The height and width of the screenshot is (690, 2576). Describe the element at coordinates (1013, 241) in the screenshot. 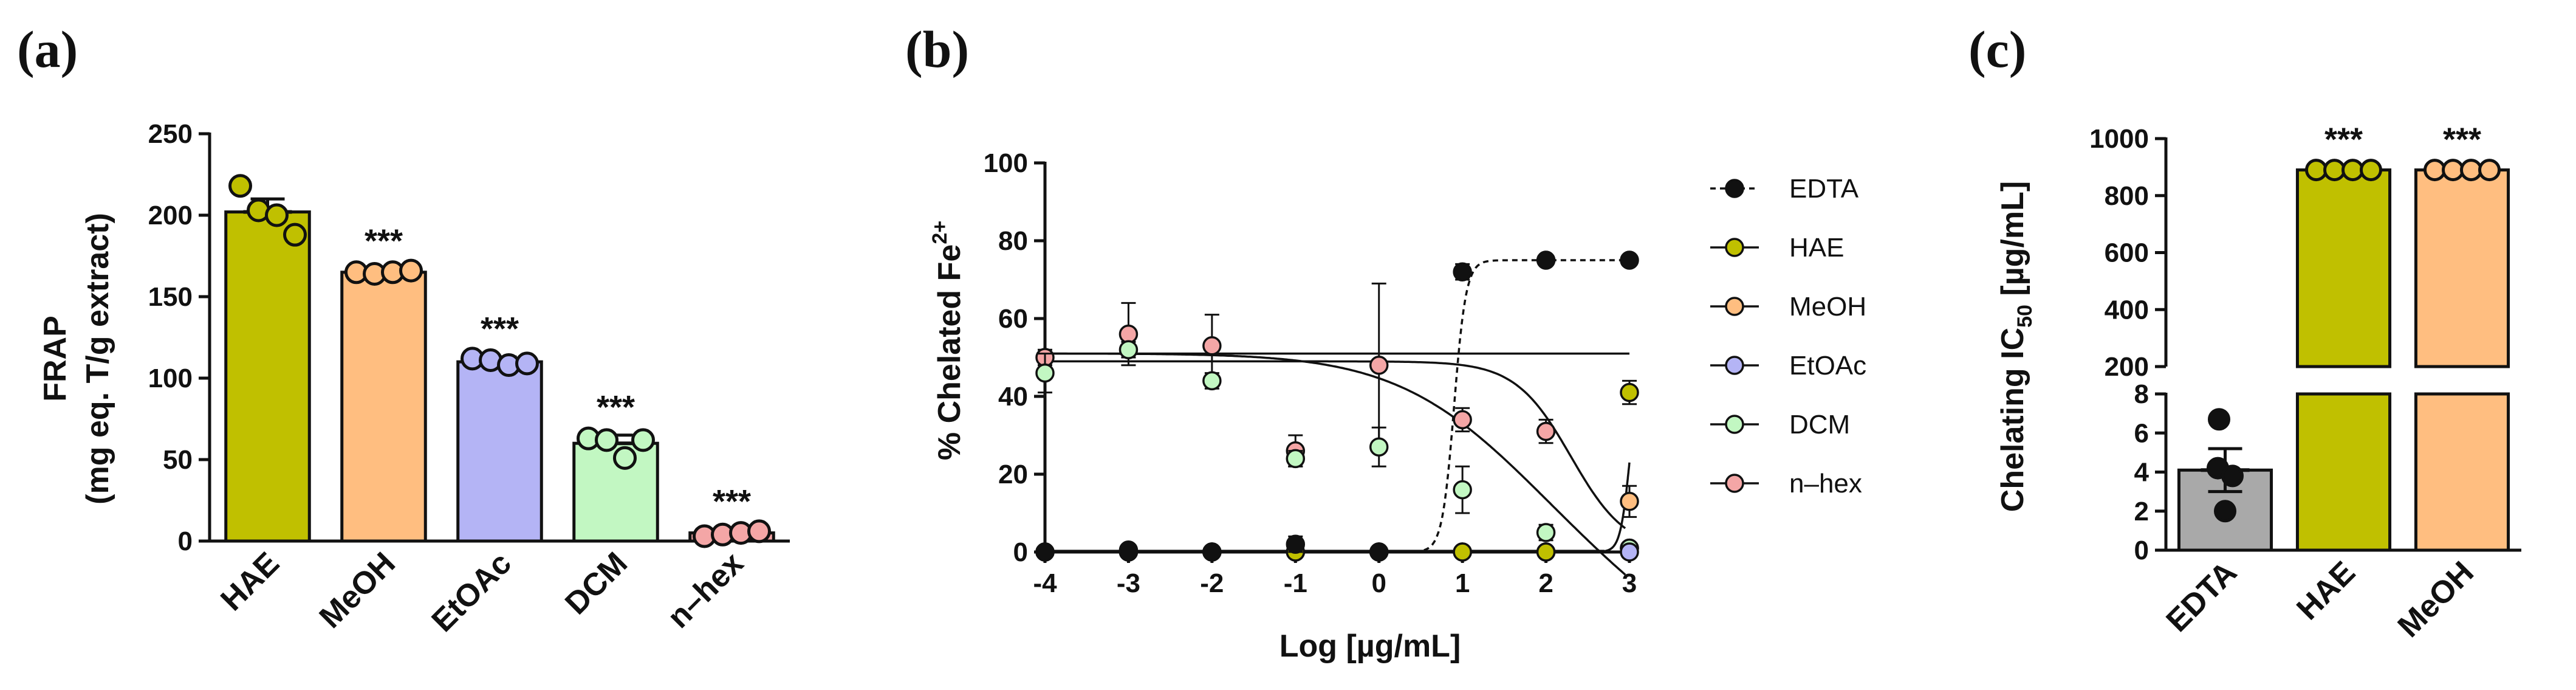

I see `b-ytick-label: 80` at that location.